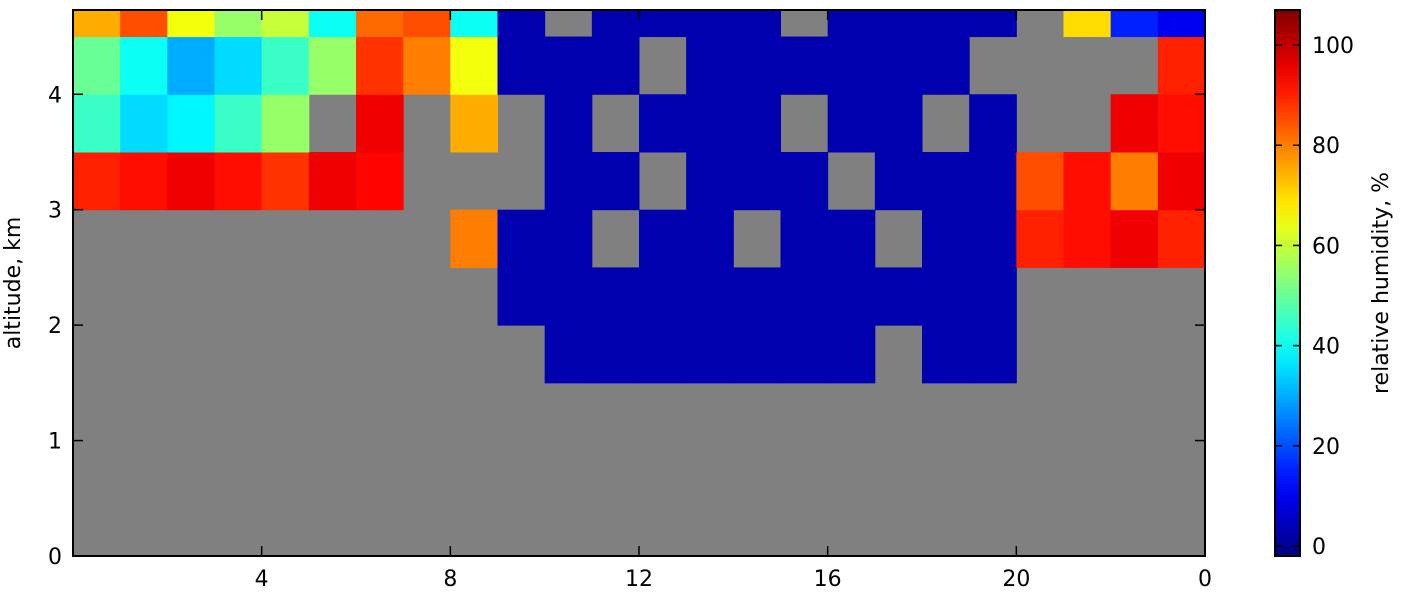 The height and width of the screenshot is (600, 1419). What do you see at coordinates (1381, 283) in the screenshot?
I see `colorbar-label: relative humidity, %` at bounding box center [1381, 283].